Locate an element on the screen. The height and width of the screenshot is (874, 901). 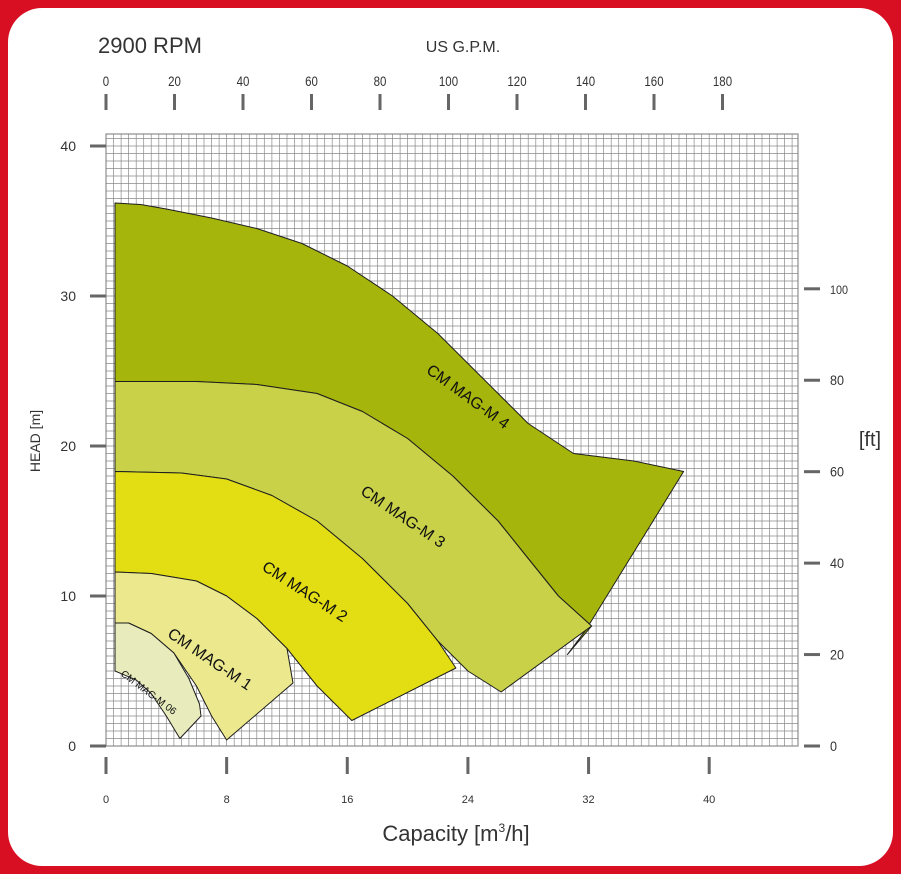
x-tick-label-2: 16 is located at coordinates (347, 800).